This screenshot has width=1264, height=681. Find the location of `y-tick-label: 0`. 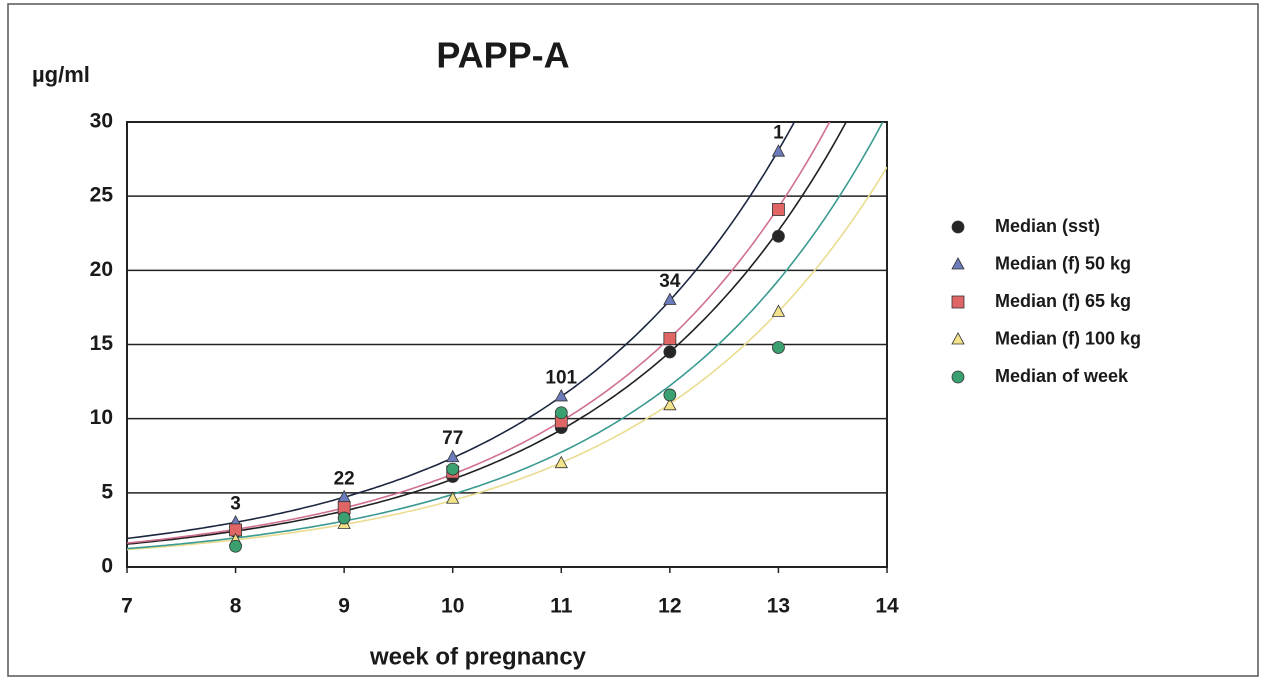

y-tick-label: 0 is located at coordinates (107, 566).